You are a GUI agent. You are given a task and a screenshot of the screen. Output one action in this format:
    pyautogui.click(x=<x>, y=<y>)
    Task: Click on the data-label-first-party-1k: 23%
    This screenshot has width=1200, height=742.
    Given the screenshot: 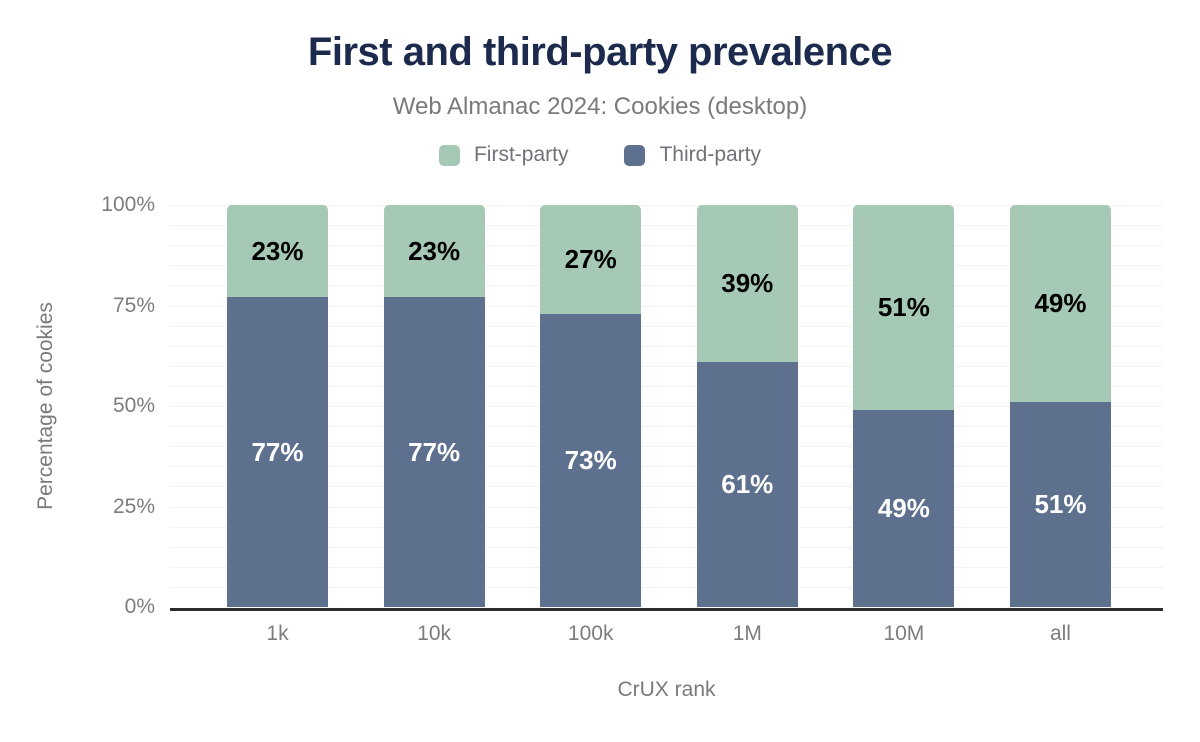 What is the action you would take?
    pyautogui.click(x=277, y=250)
    